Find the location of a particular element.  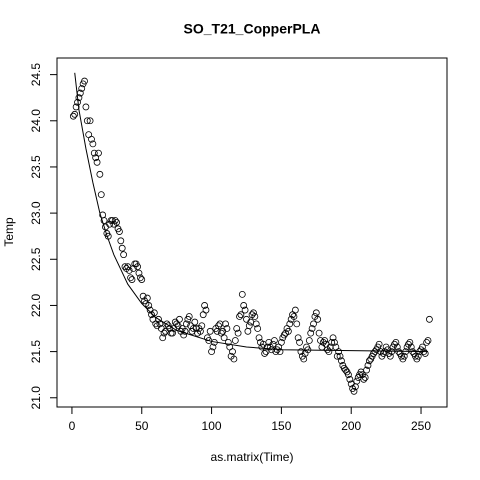

x-tick-label: 200 is located at coordinates (351, 426).